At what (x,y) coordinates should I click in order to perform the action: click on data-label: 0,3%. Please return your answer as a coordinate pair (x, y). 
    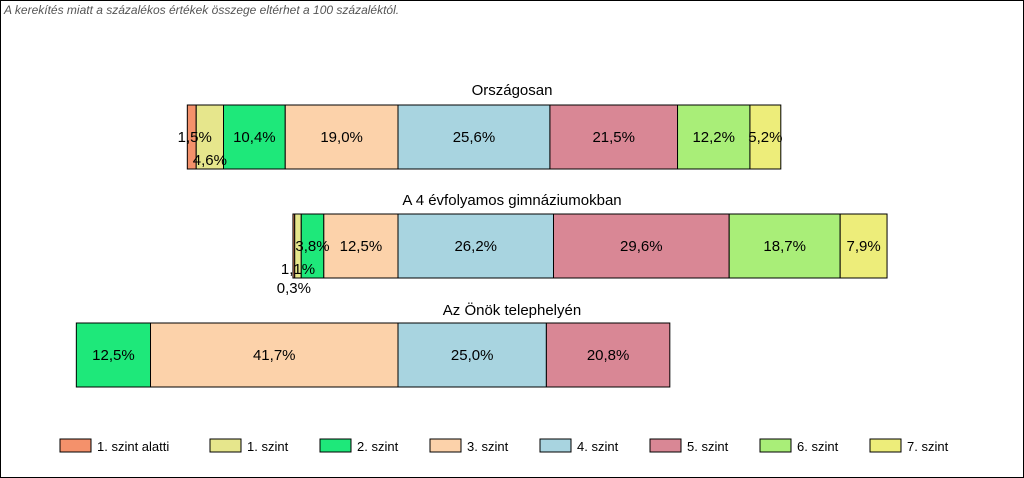
    Looking at the image, I should click on (294, 288).